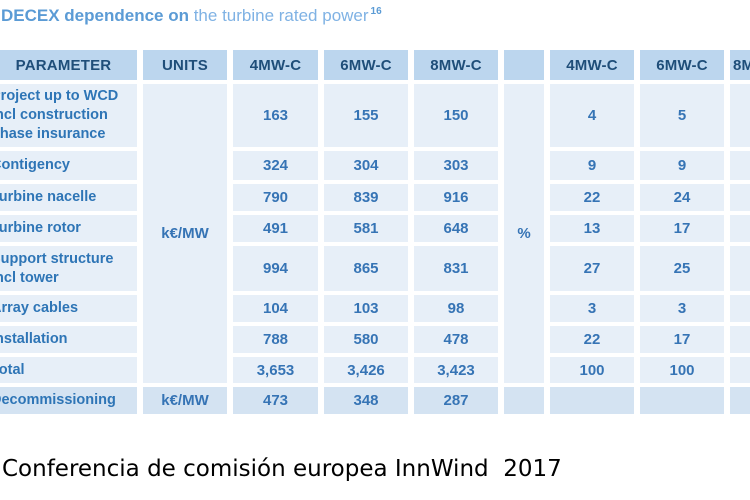  Describe the element at coordinates (682, 115) in the screenshot. I see `pct-cell: 5` at that location.